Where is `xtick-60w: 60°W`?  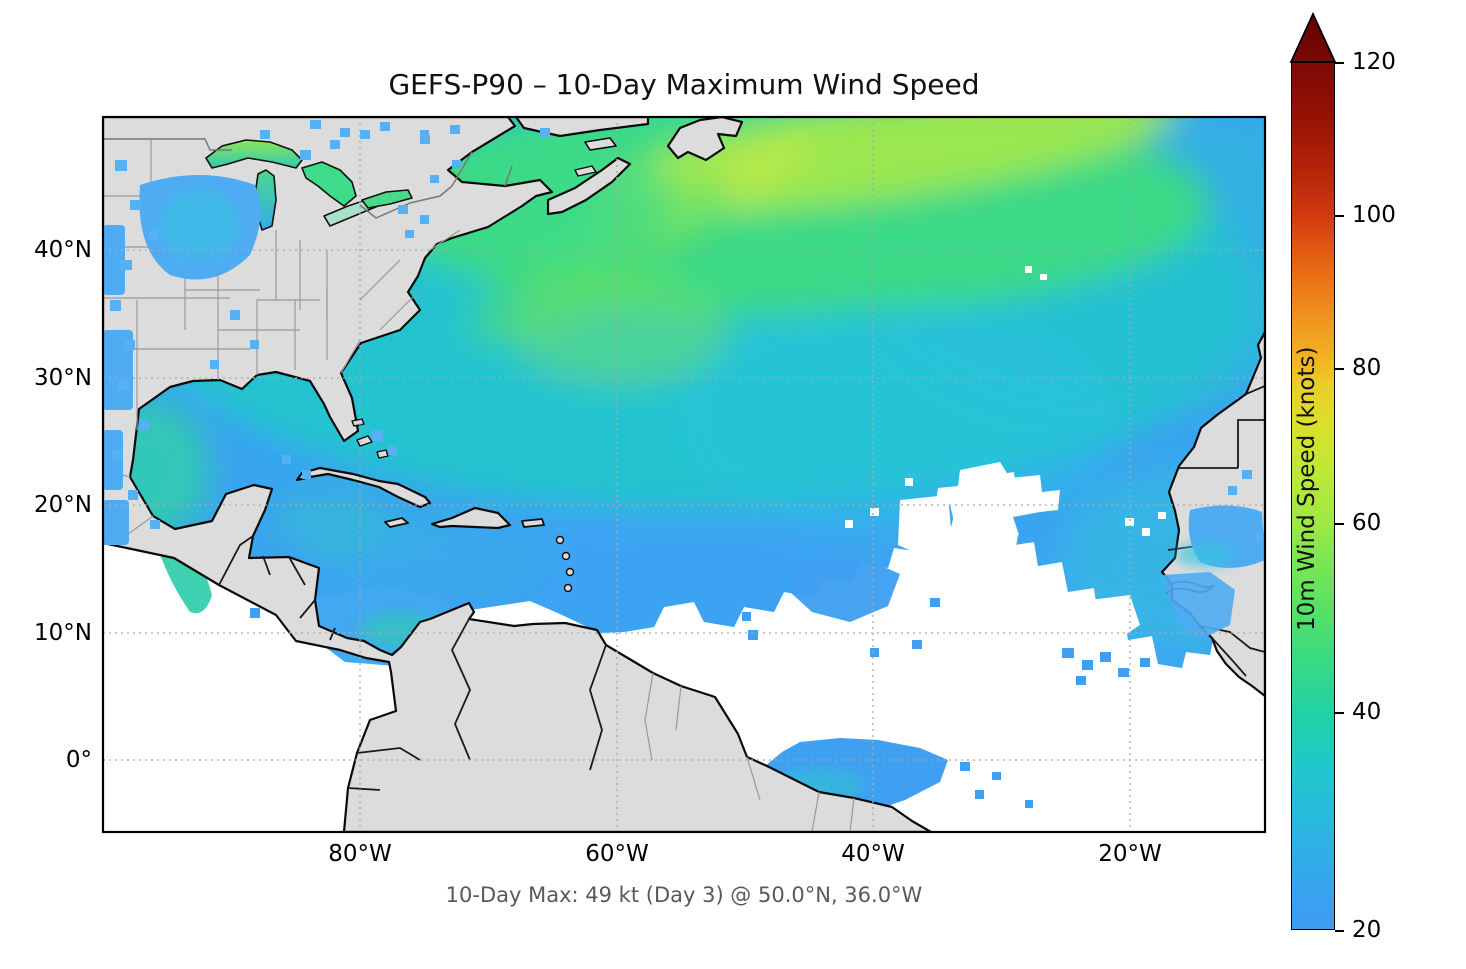 xtick-60w: 60°W is located at coordinates (617, 854).